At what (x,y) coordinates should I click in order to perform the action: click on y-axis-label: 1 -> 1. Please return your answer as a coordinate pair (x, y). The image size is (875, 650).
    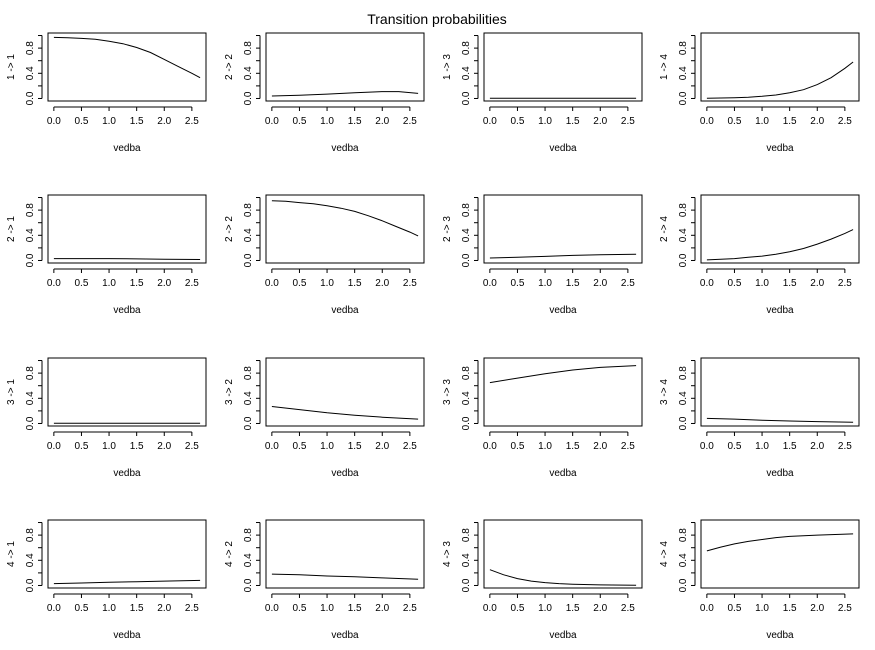
    Looking at the image, I should click on (11, 67).